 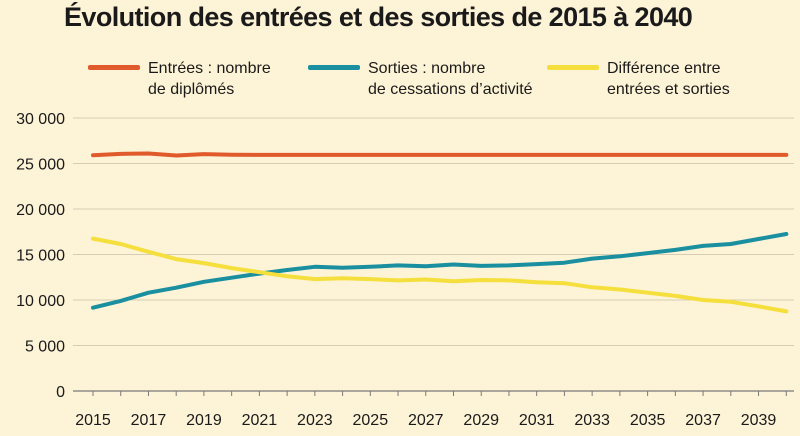 What do you see at coordinates (40, 119) in the screenshot?
I see `y-tick-label: 30 000` at bounding box center [40, 119].